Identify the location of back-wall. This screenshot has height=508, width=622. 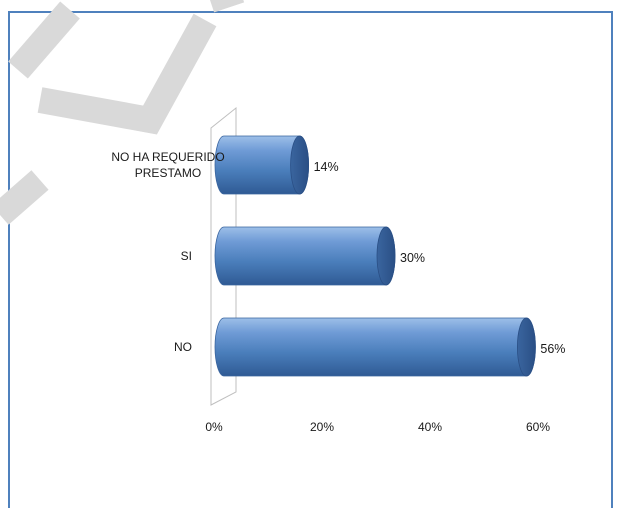
(223, 256).